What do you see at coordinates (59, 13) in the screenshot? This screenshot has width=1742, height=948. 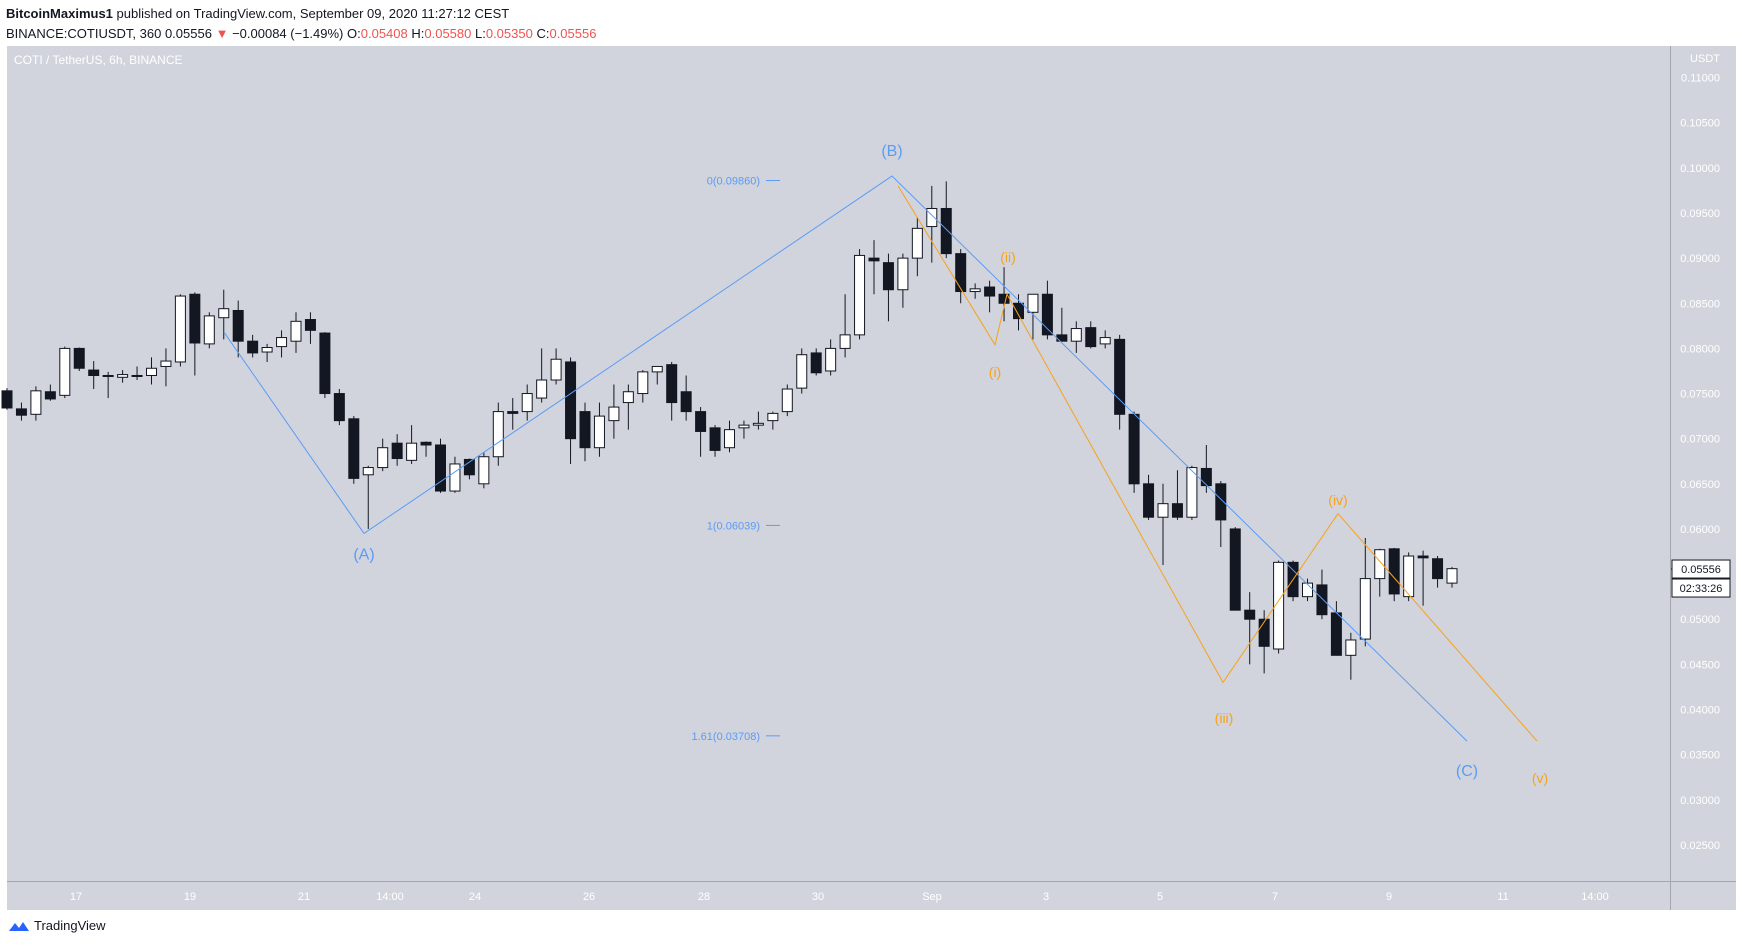 I see `publisher-name: BitcoinMaximus1` at bounding box center [59, 13].